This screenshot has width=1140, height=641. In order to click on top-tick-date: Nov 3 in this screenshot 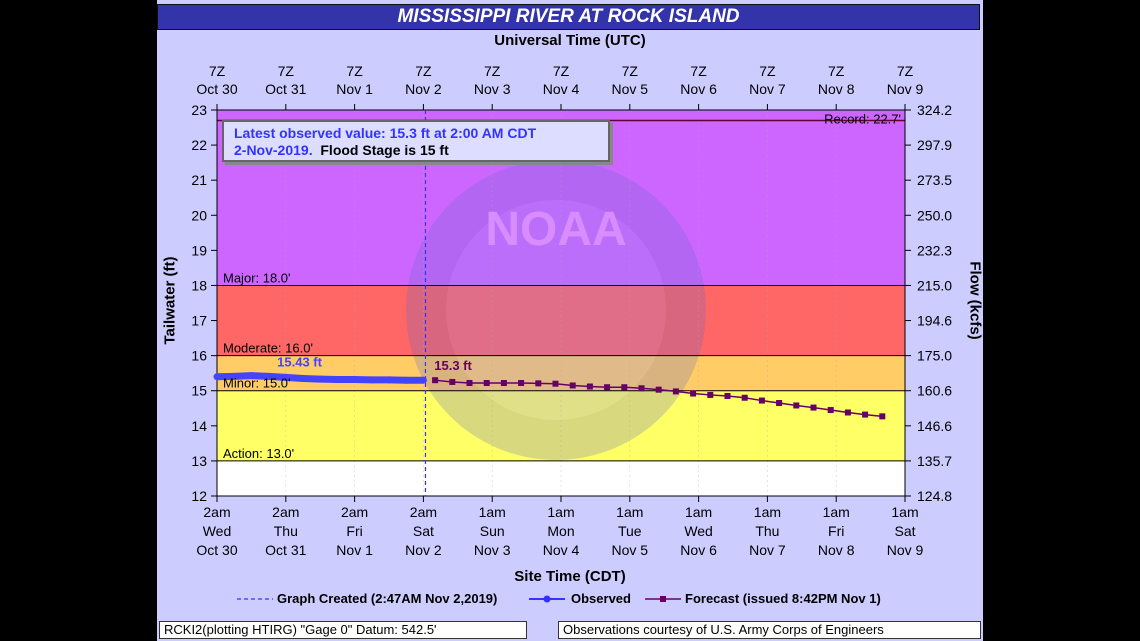, I will do `click(492, 89)`.